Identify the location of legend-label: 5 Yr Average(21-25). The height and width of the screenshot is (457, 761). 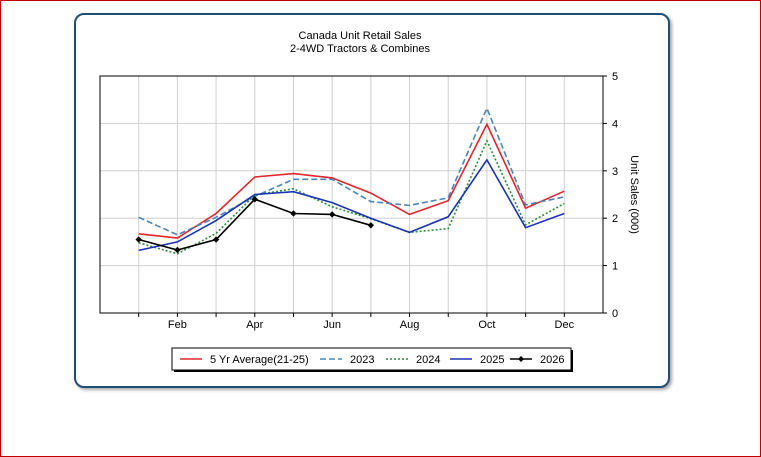
(259, 360).